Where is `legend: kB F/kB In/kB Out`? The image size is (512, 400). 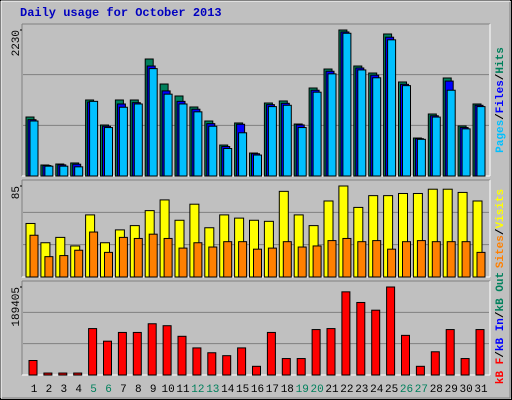
legend: kB F/kB In/kB Out is located at coordinates (501, 328).